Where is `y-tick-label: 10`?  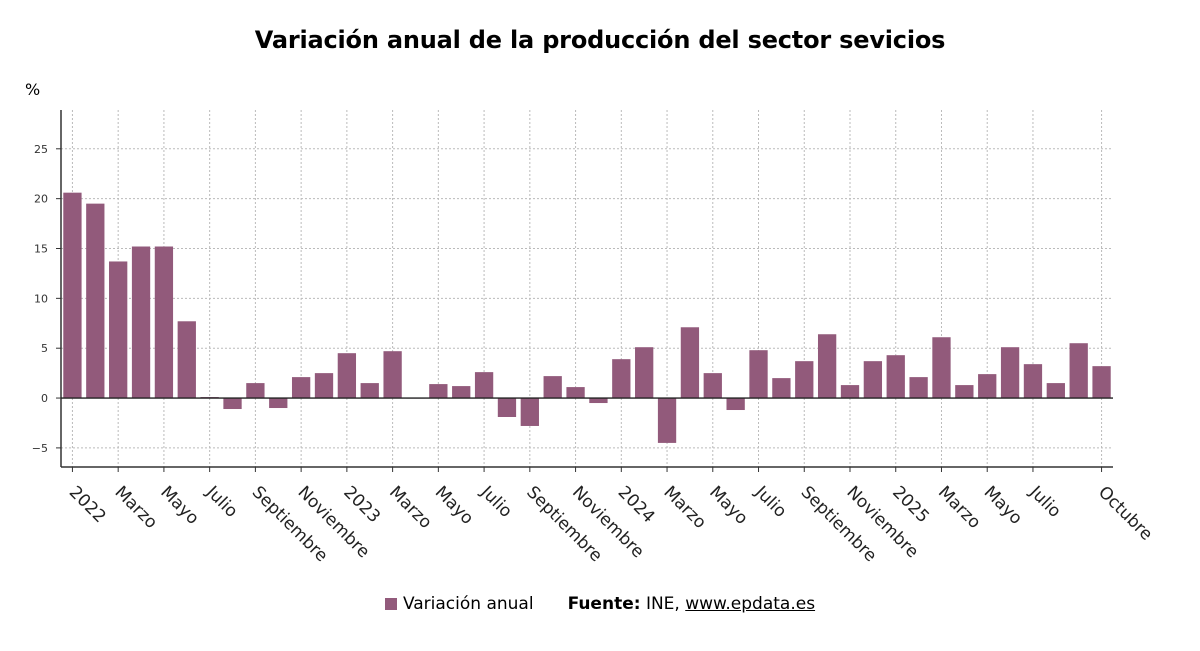 y-tick-label: 10 is located at coordinates (41, 298).